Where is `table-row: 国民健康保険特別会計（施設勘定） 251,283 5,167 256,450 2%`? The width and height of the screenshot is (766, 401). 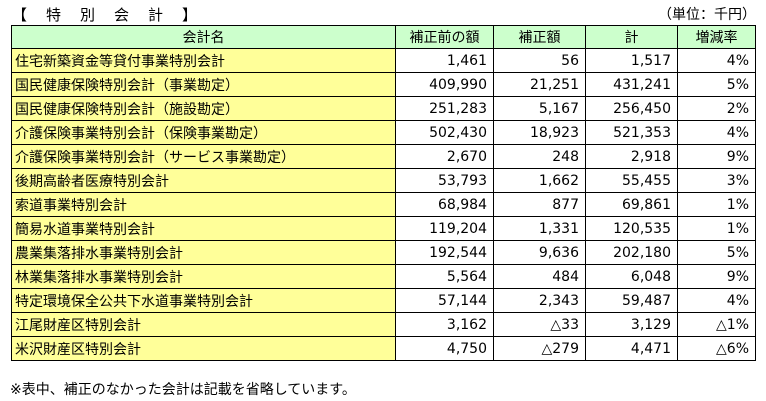
table-row: 国民健康保険特別会計（施設勘定） 251,283 5,167 256,450 2% is located at coordinates (383, 108).